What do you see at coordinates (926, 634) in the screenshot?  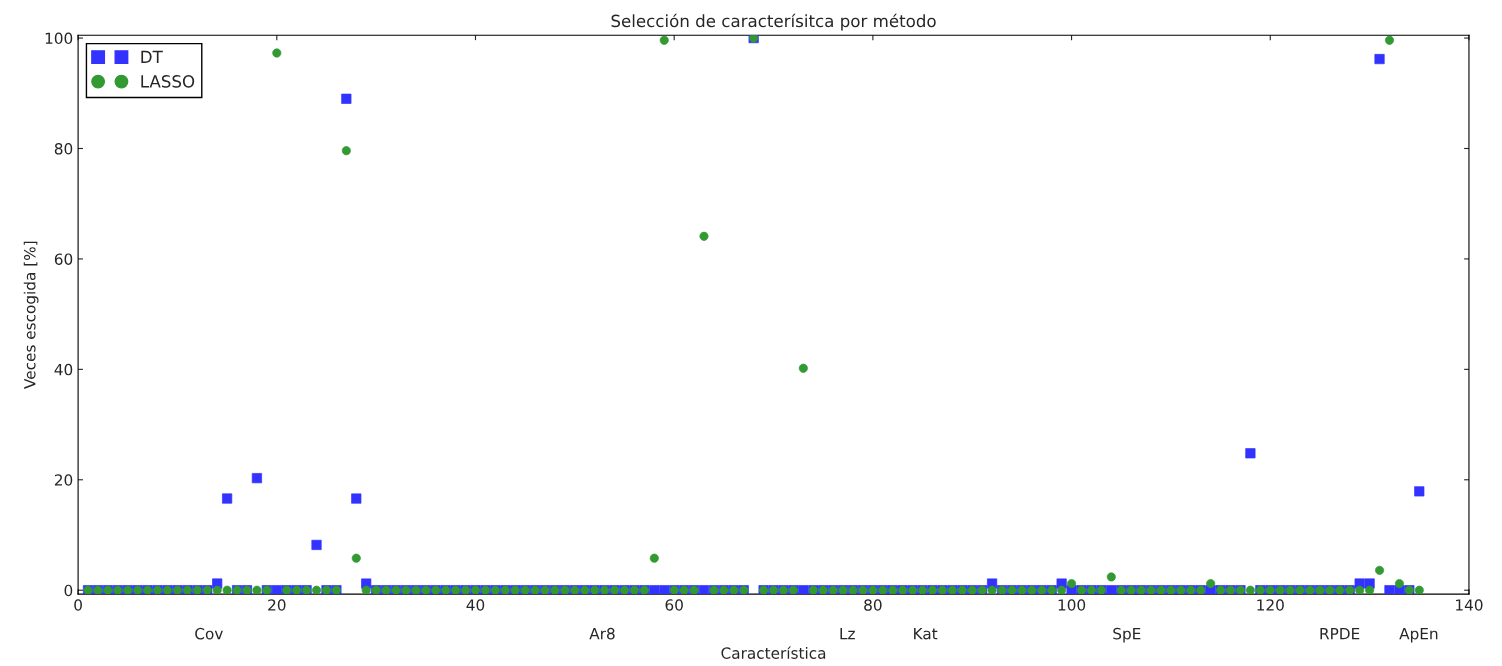 I see `text: Kat` at bounding box center [926, 634].